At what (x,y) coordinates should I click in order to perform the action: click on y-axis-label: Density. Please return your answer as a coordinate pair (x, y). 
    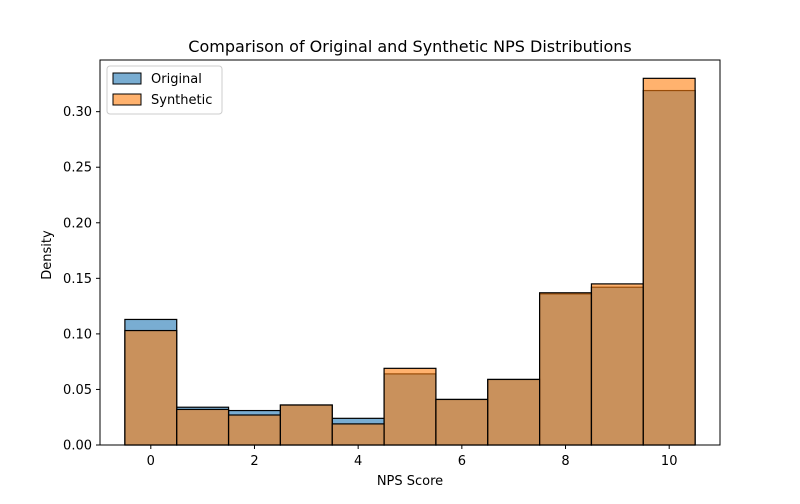
    Looking at the image, I should click on (47, 255).